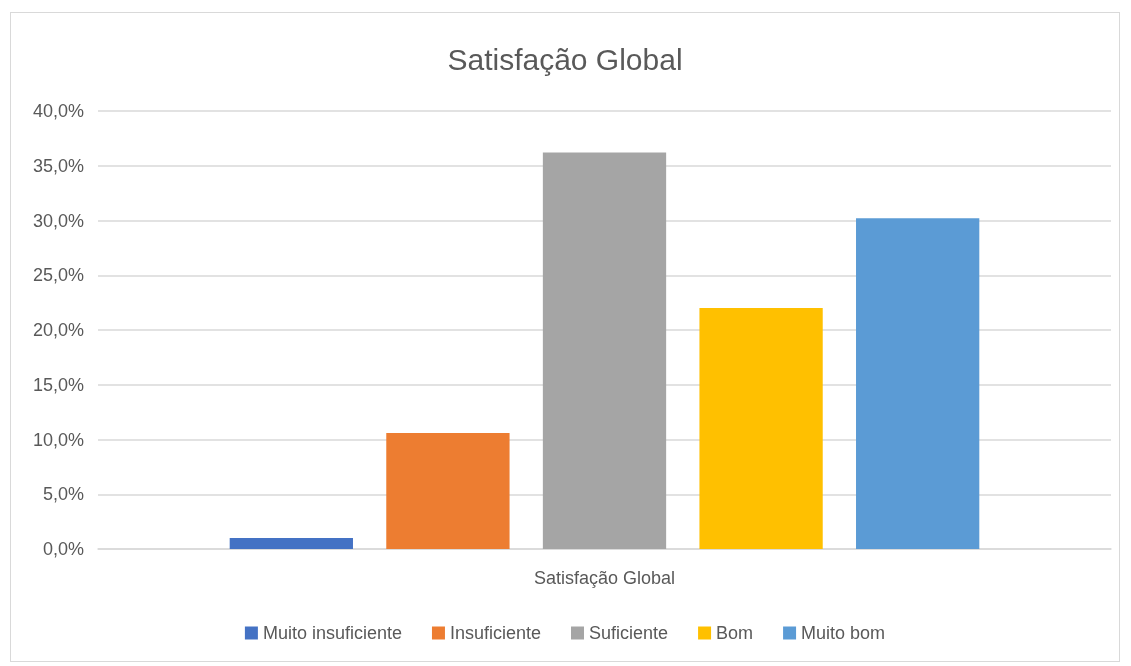  What do you see at coordinates (58, 330) in the screenshot?
I see `y-tick-label: 20,0%` at bounding box center [58, 330].